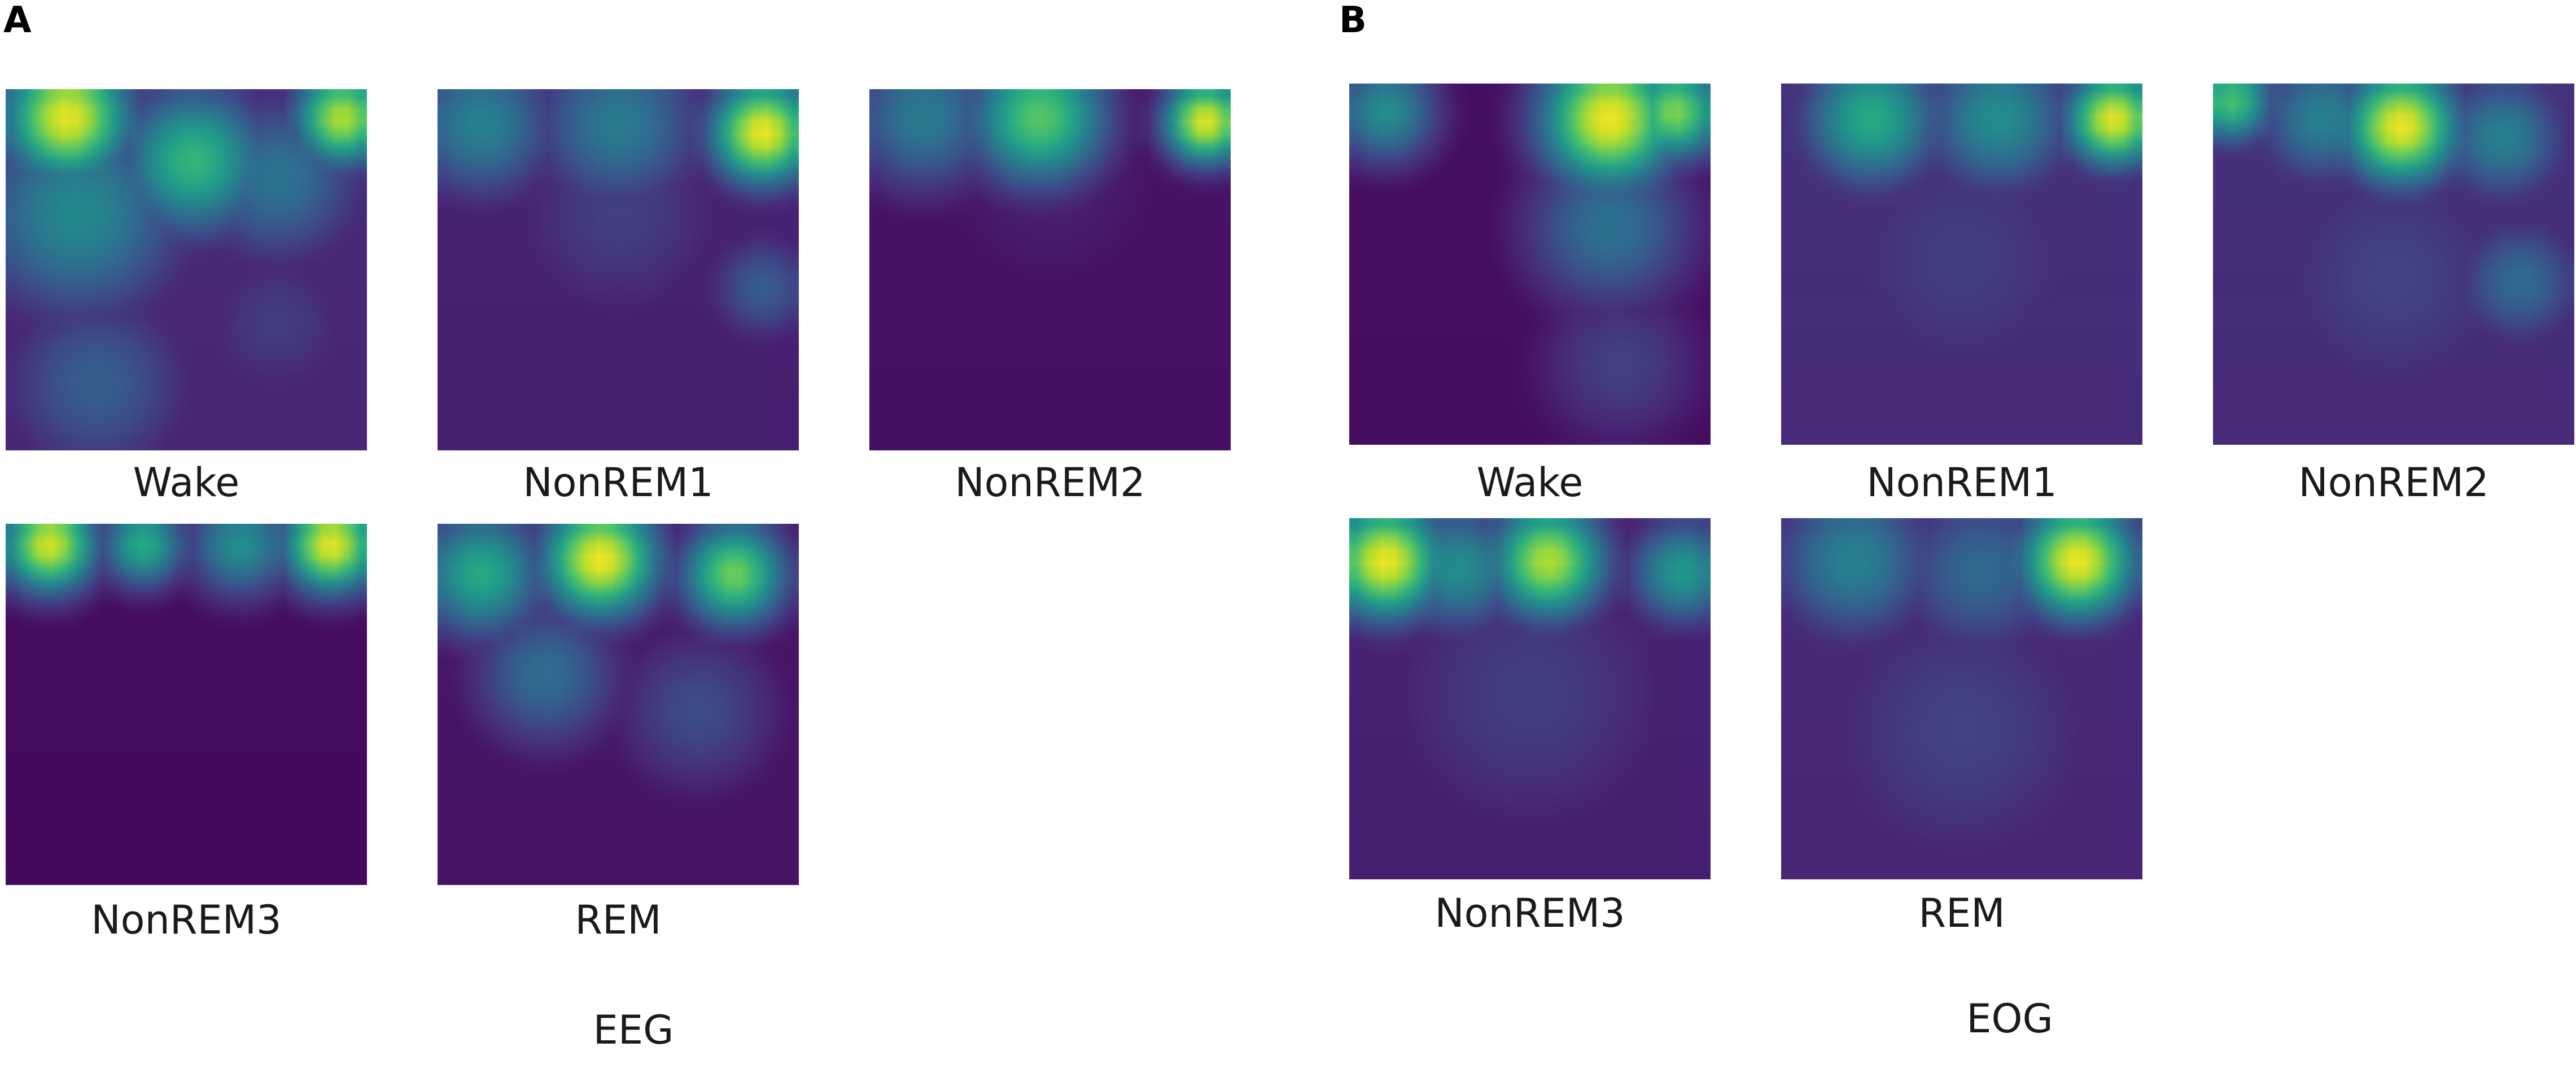 The width and height of the screenshot is (2576, 1069). Describe the element at coordinates (618, 704) in the screenshot. I see `heatmap-eeg-rem` at that location.